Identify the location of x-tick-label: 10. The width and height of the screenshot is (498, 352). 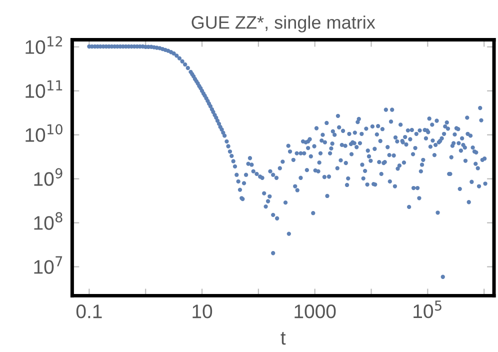
(202, 311).